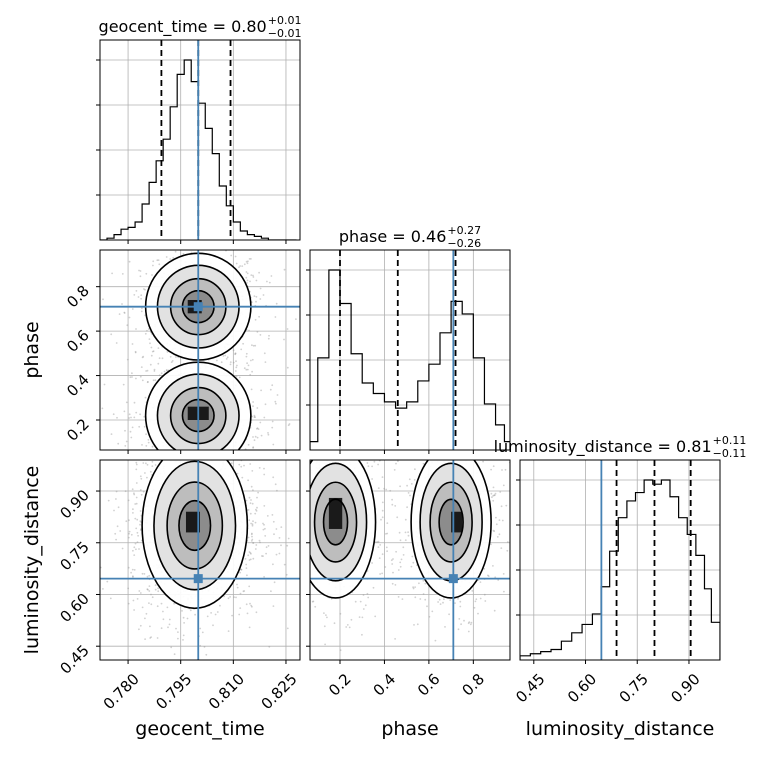  Describe the element at coordinates (464, 230) in the screenshot. I see `title-plus: +0.27` at that location.